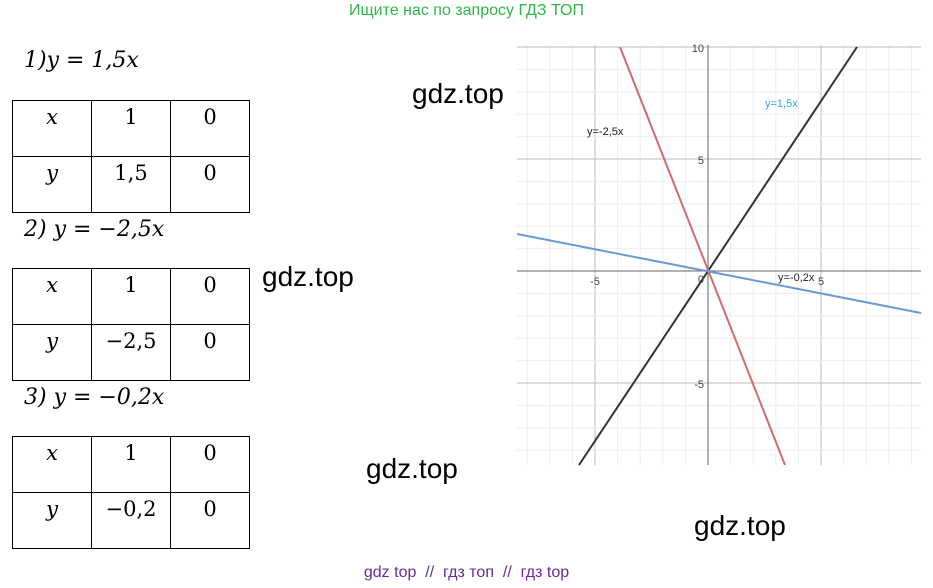 This screenshot has width=933, height=588. I want to click on line-label: y=1,5x, so click(781, 104).